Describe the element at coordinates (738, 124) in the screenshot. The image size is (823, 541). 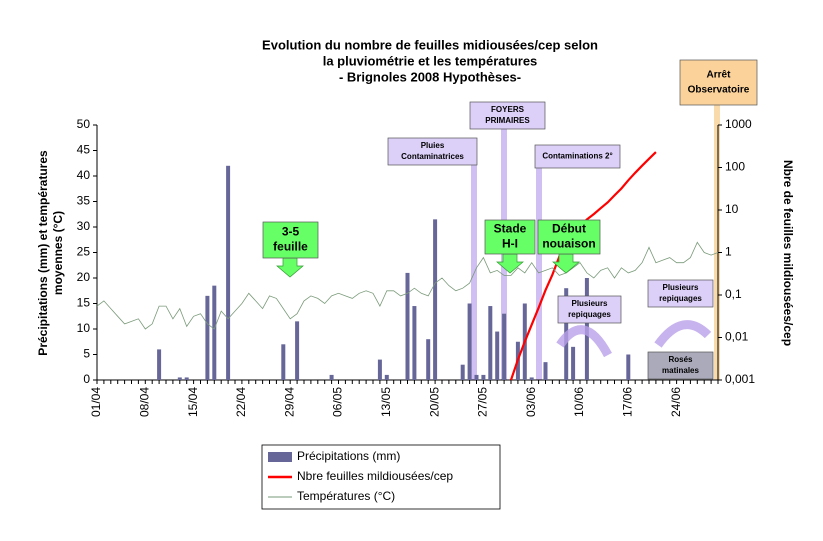
I see `y2-tick-label: 1000` at that location.